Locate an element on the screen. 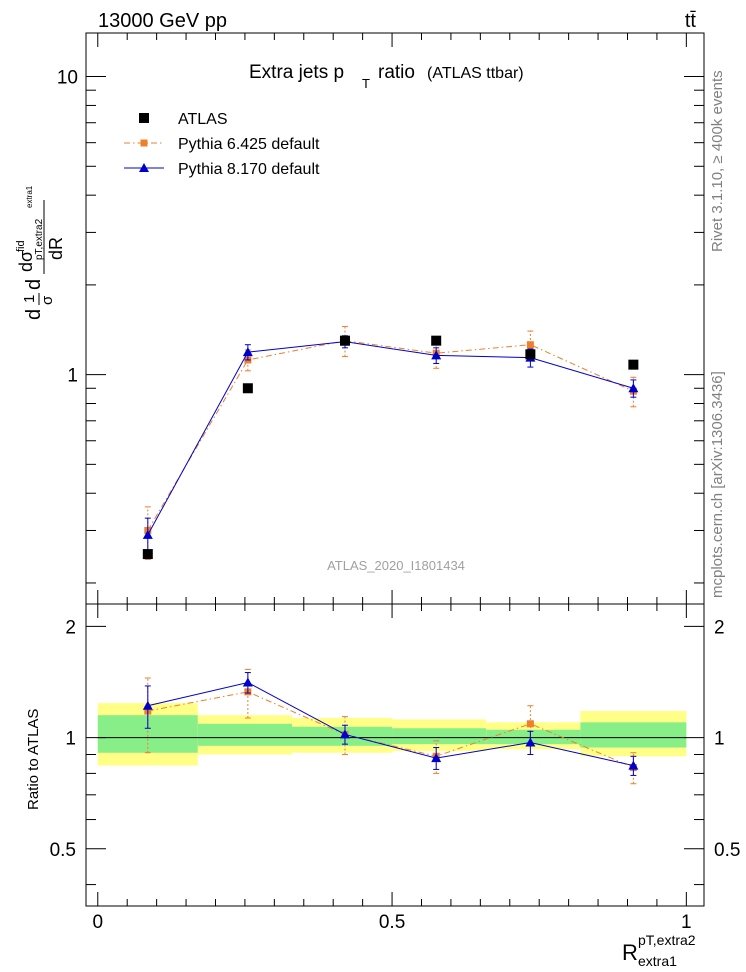 The image size is (746, 972). legend-label: Pythia 6.425 default is located at coordinates (249, 144).